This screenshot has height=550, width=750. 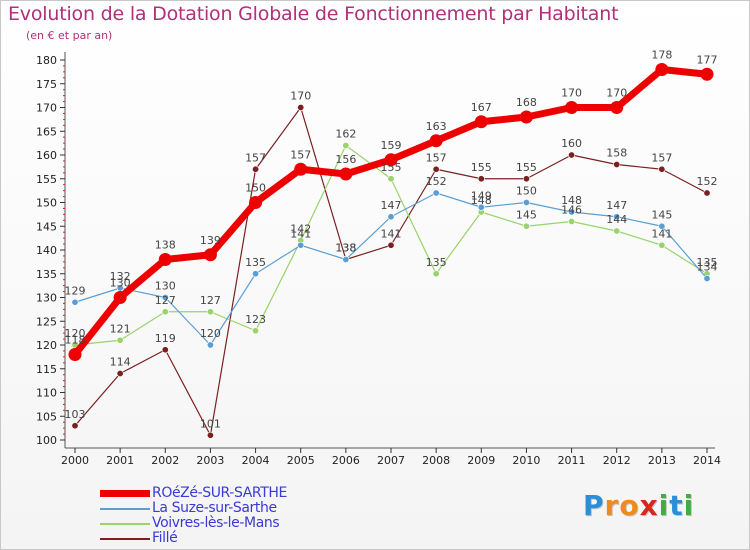 What do you see at coordinates (391, 145) in the screenshot?
I see `data-label: 159` at bounding box center [391, 145].